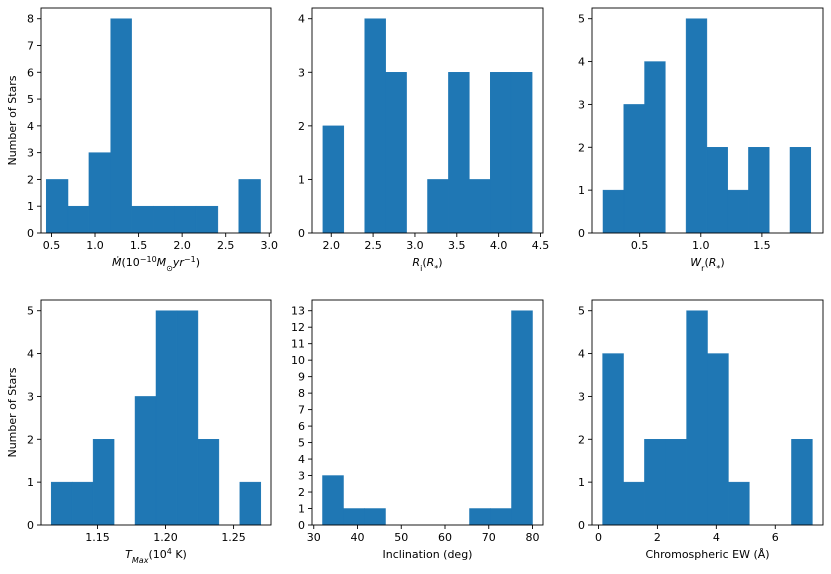 This screenshot has width=831, height=574. What do you see at coordinates (358, 537) in the screenshot?
I see `x-tick-label: 40` at bounding box center [358, 537].